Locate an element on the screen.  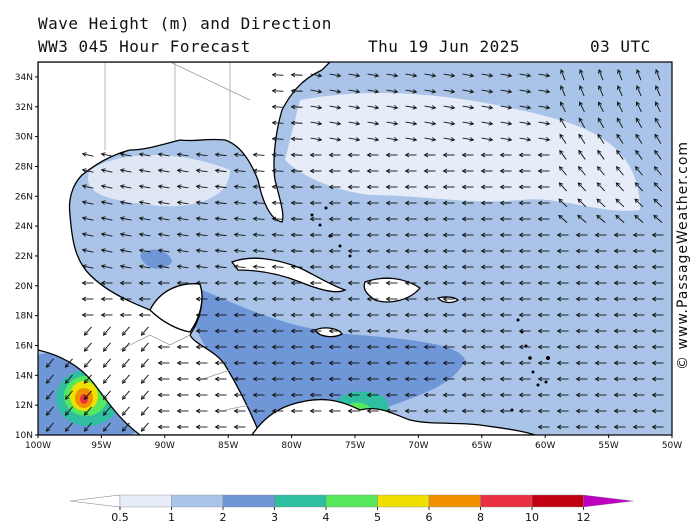
lat-label: 20N is located at coordinates (24, 287).